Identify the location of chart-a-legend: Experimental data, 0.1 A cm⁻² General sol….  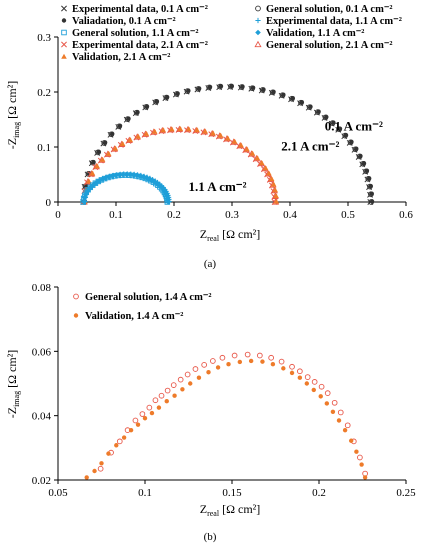
(231, 33).